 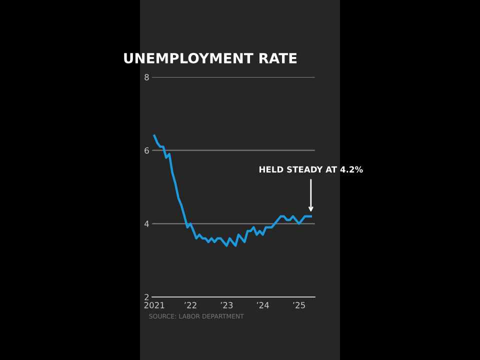 What do you see at coordinates (226, 305) in the screenshot?
I see `x-tick-label: ’23` at bounding box center [226, 305].